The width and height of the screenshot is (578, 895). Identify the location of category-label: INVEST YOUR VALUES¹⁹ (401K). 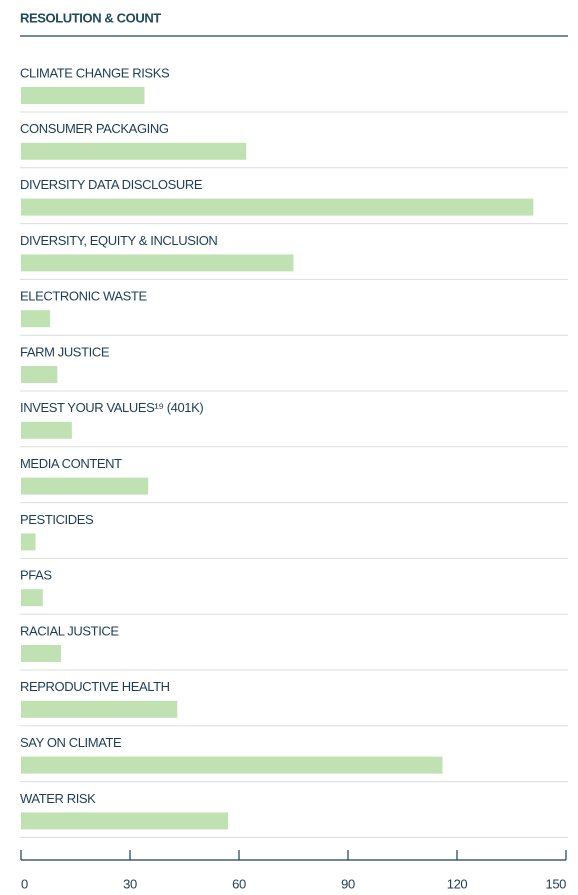
(111, 407).